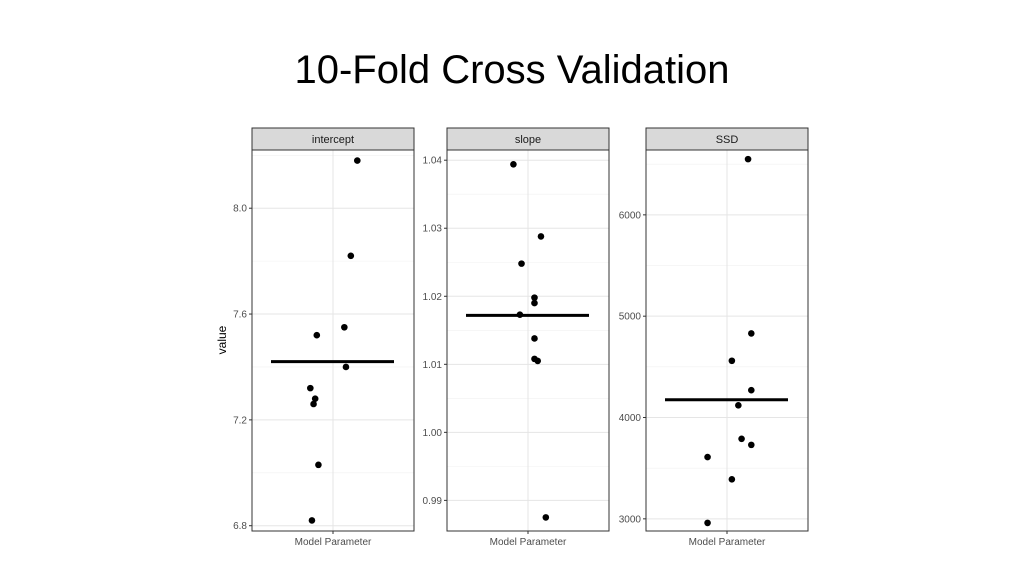  What do you see at coordinates (222, 339) in the screenshot?
I see `y-axis-title: value` at bounding box center [222, 339].